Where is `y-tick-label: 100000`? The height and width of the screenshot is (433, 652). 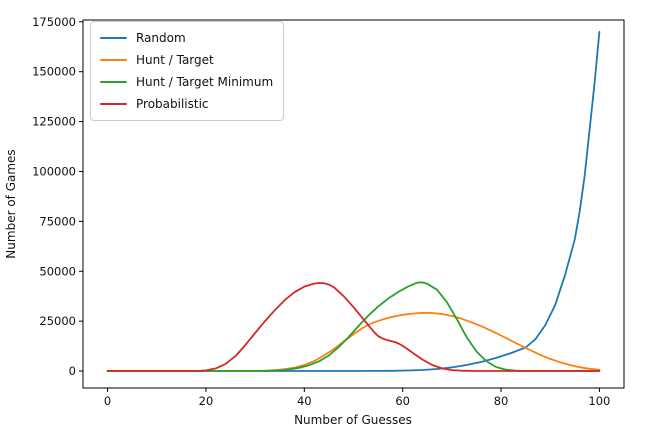 y-tick-label: 100000 is located at coordinates (54, 171).